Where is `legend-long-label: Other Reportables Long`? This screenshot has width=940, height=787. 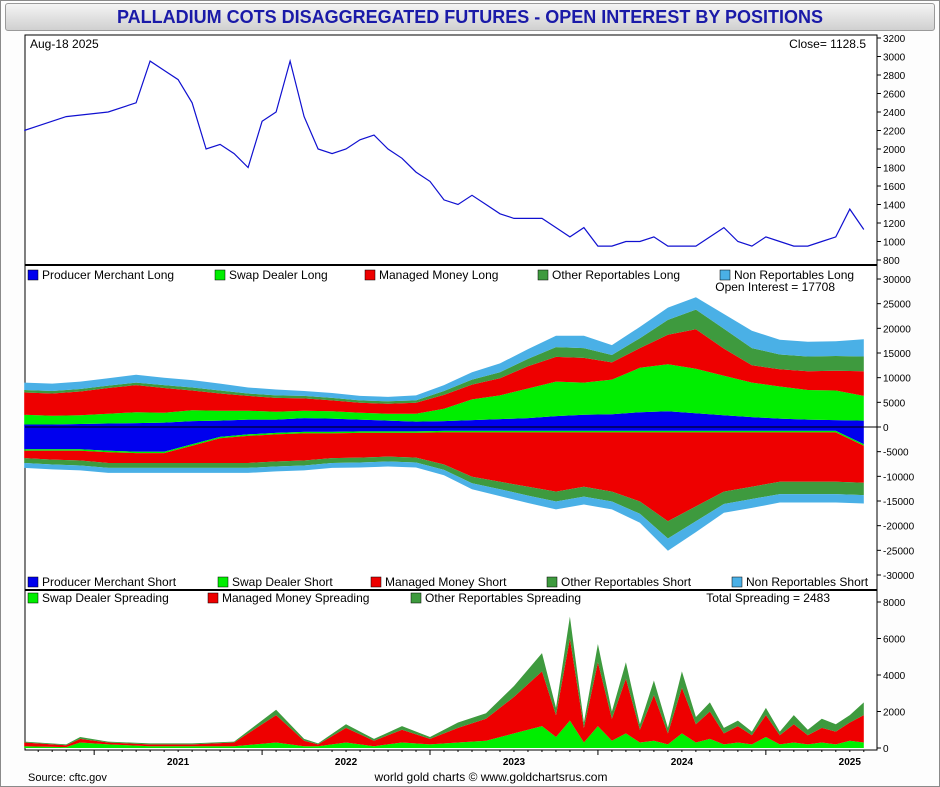 legend-long-label: Other Reportables Long is located at coordinates (616, 275).